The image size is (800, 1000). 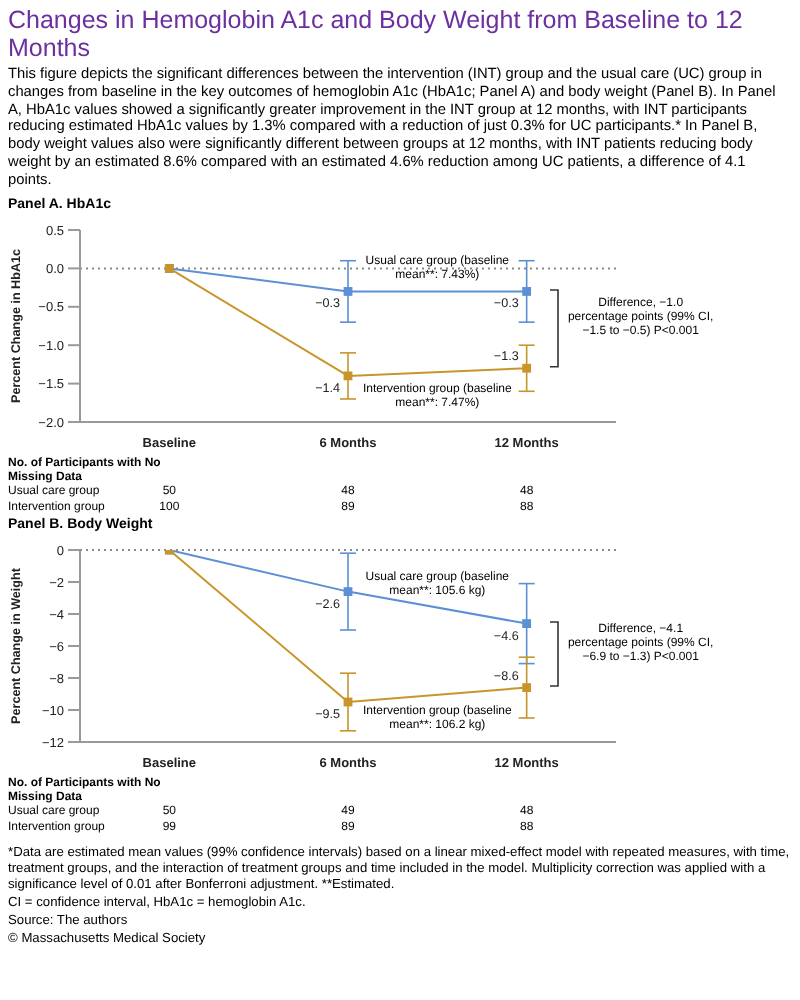 I want to click on chart-title: Changes in Hemoglobin A1c and Body Weight from Baseline to 12 Months, so click(x=375, y=35).